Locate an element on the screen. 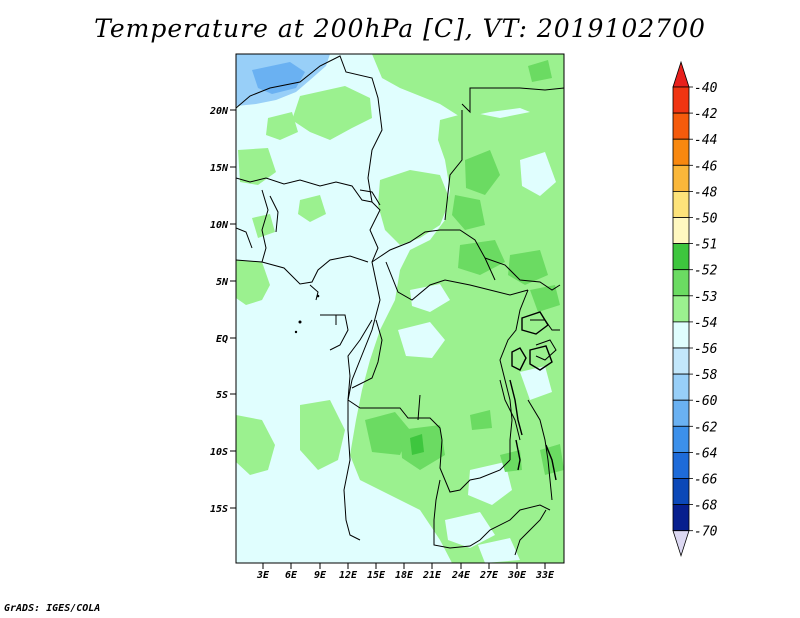 Image resolution: width=800 pixels, height=618 pixels. lon-label: 33E is located at coordinates (545, 575).